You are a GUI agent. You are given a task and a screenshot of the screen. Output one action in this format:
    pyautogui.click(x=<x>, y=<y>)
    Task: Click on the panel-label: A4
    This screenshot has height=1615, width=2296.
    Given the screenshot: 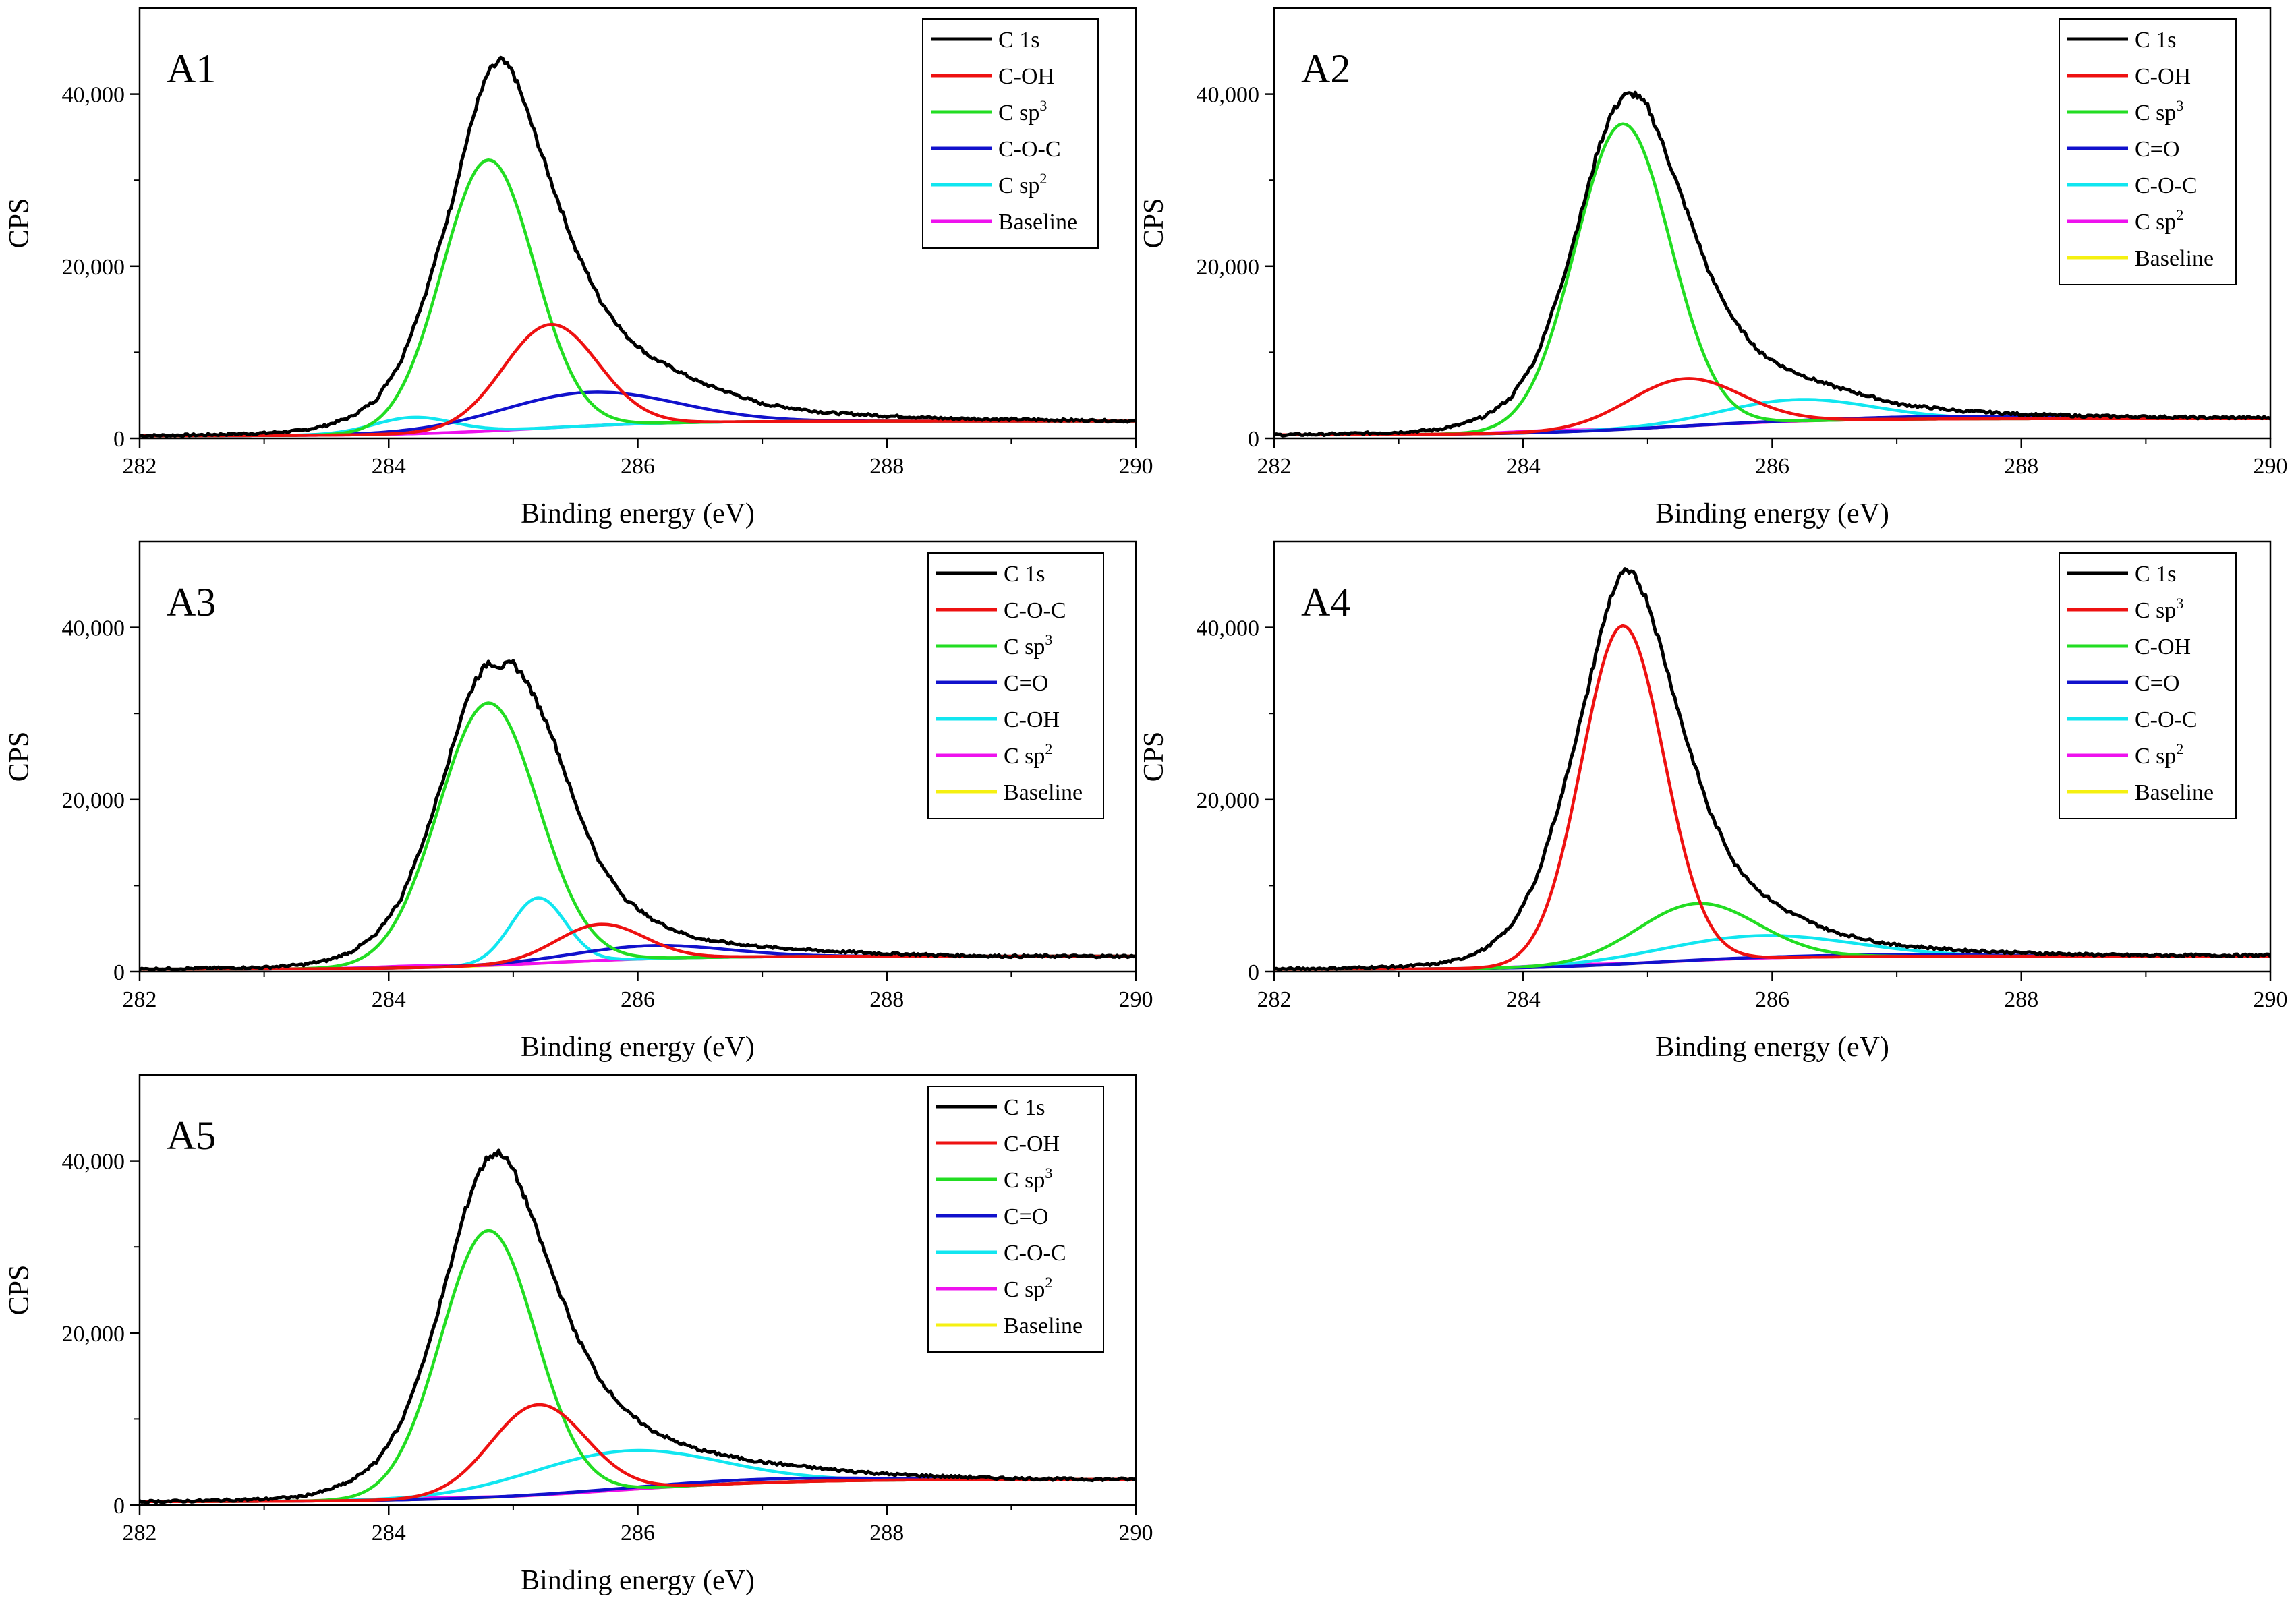 What is the action you would take?
    pyautogui.click(x=1325, y=602)
    